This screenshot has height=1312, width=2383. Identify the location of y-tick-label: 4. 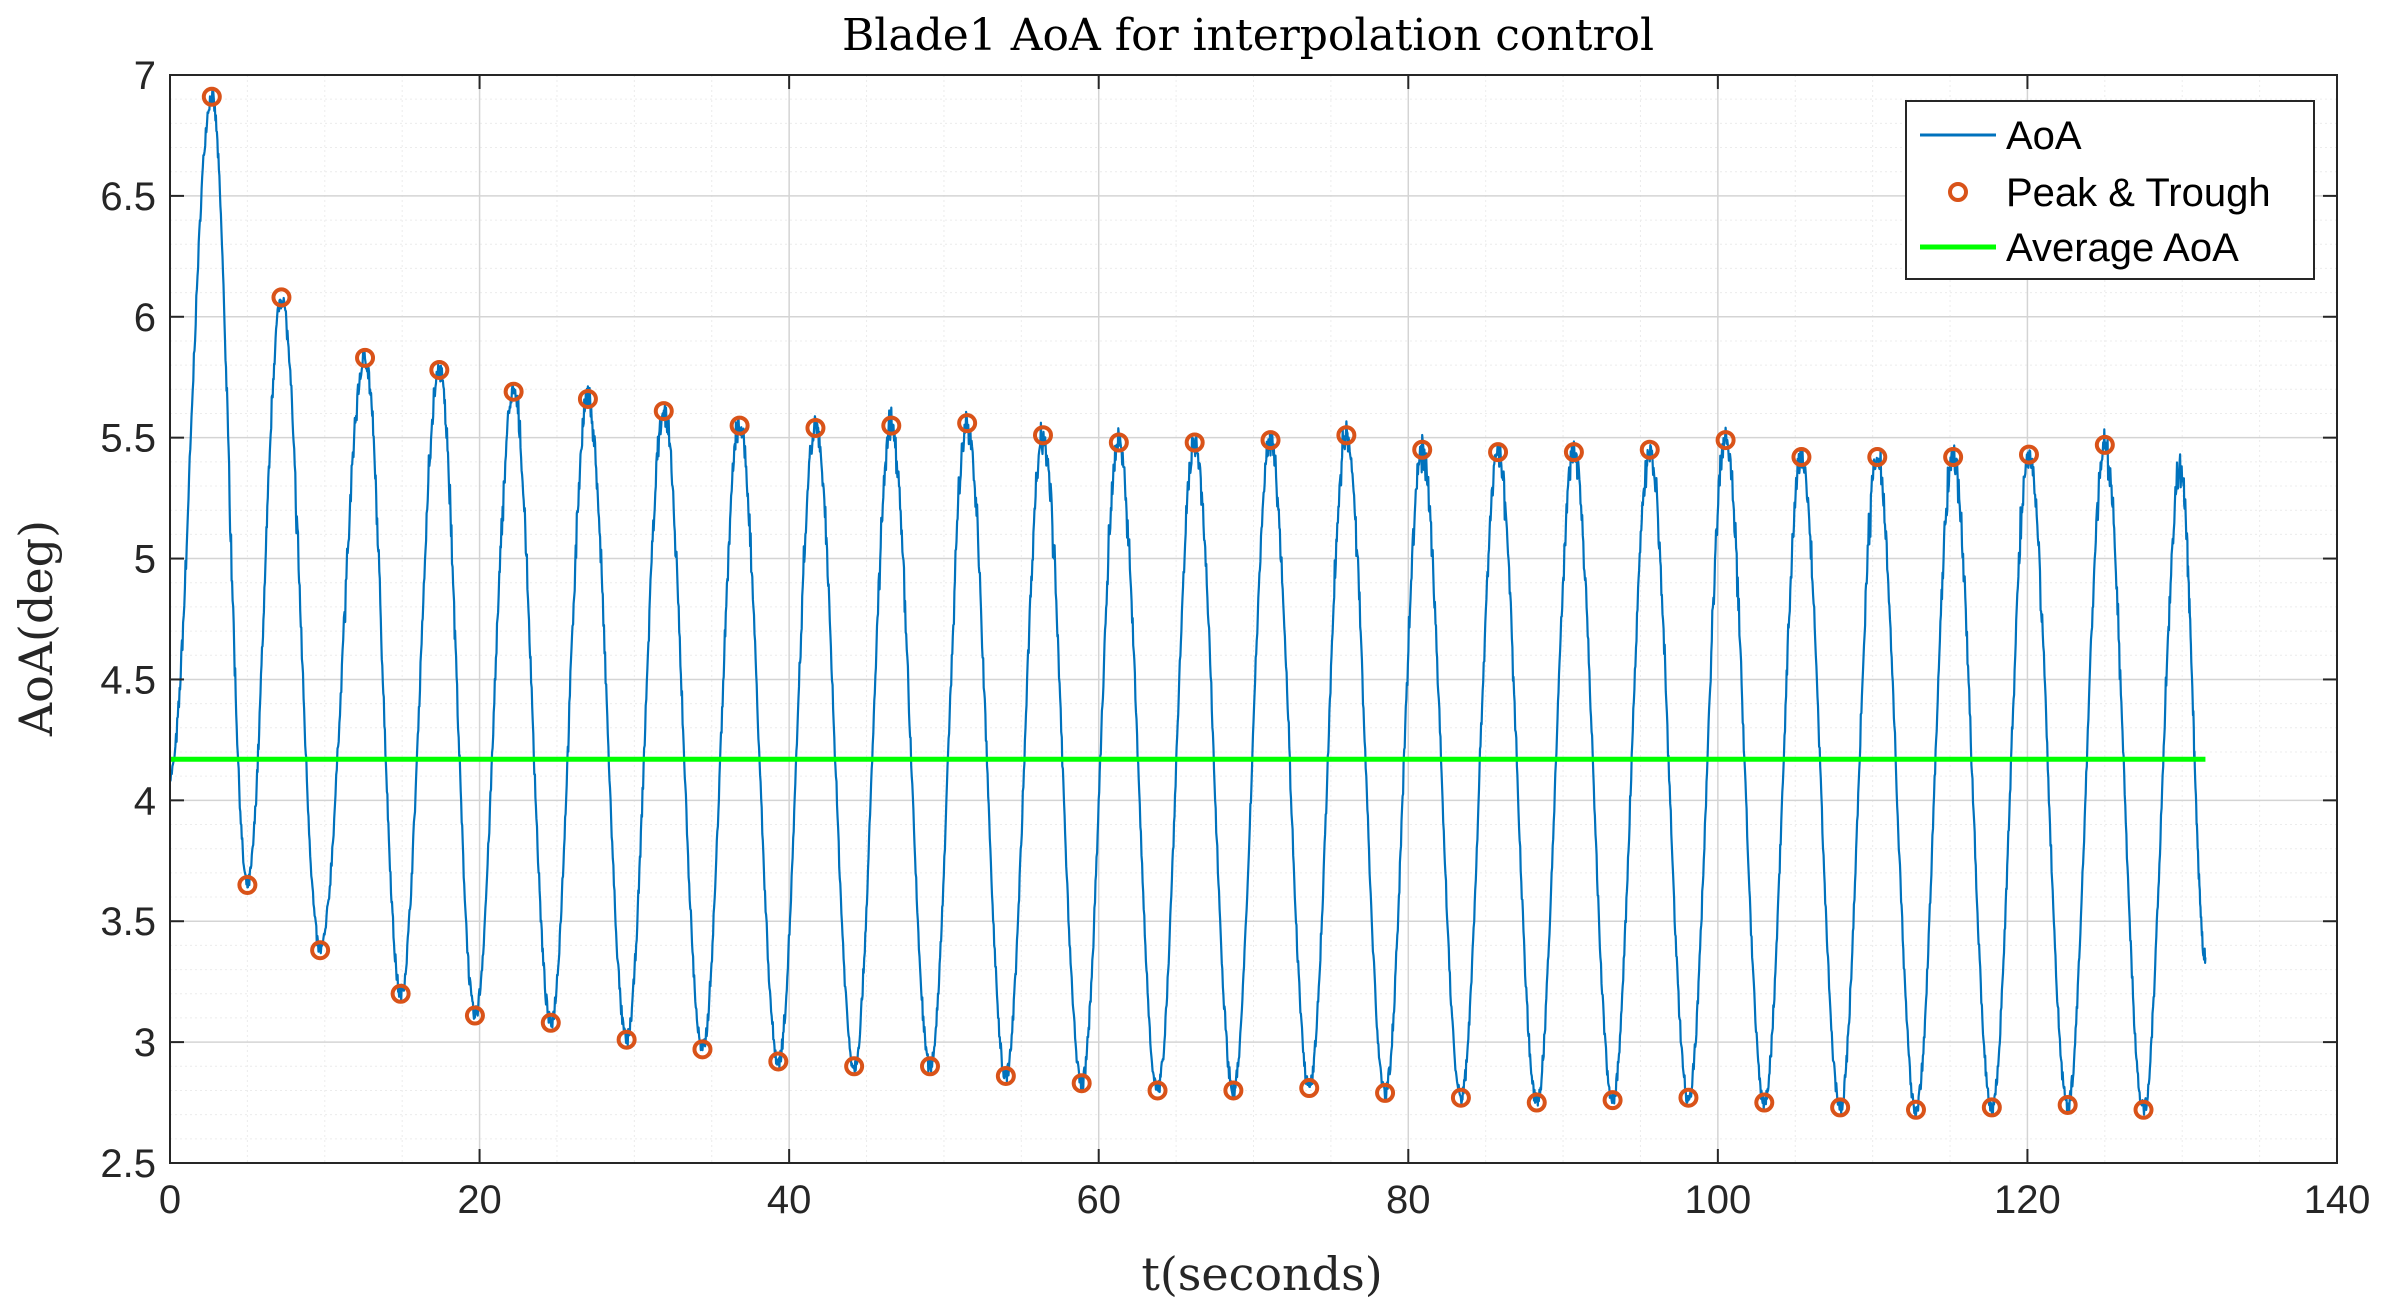
(145, 801).